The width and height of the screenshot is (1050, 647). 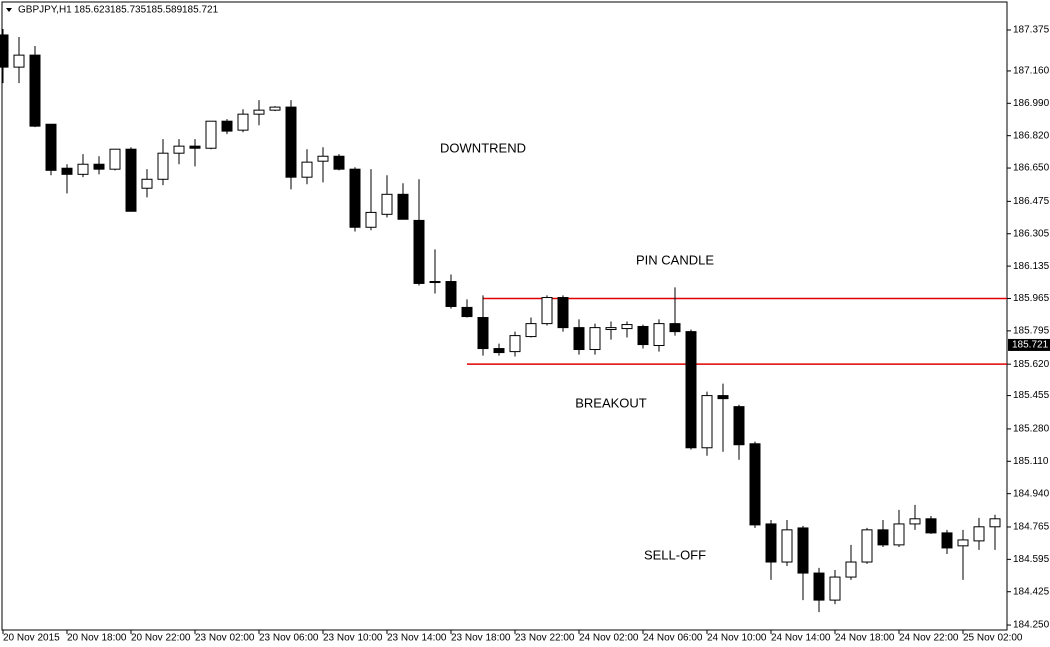 What do you see at coordinates (1031, 103) in the screenshot?
I see `y-tick-label: 186.990` at bounding box center [1031, 103].